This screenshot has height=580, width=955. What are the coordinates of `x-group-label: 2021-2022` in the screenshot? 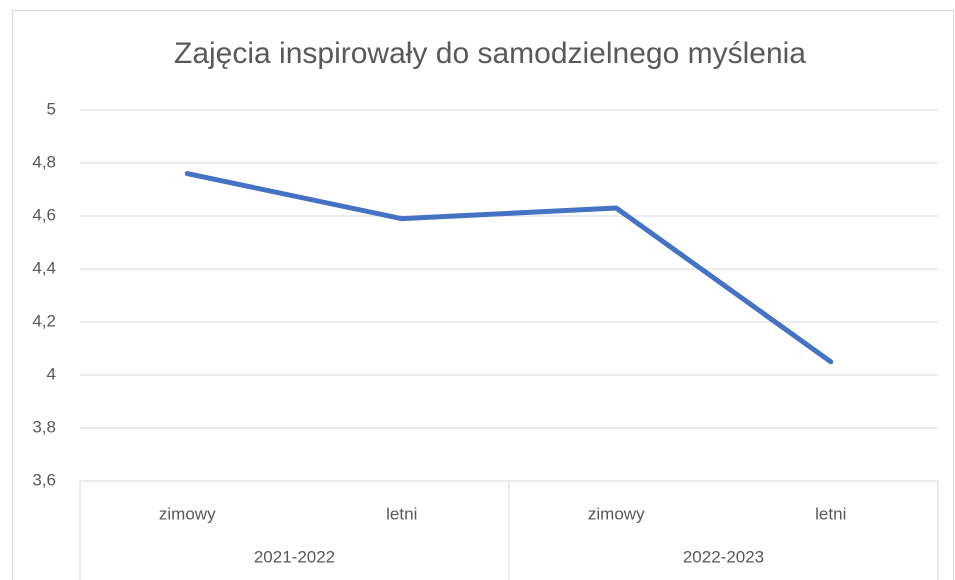 It's located at (294, 556).